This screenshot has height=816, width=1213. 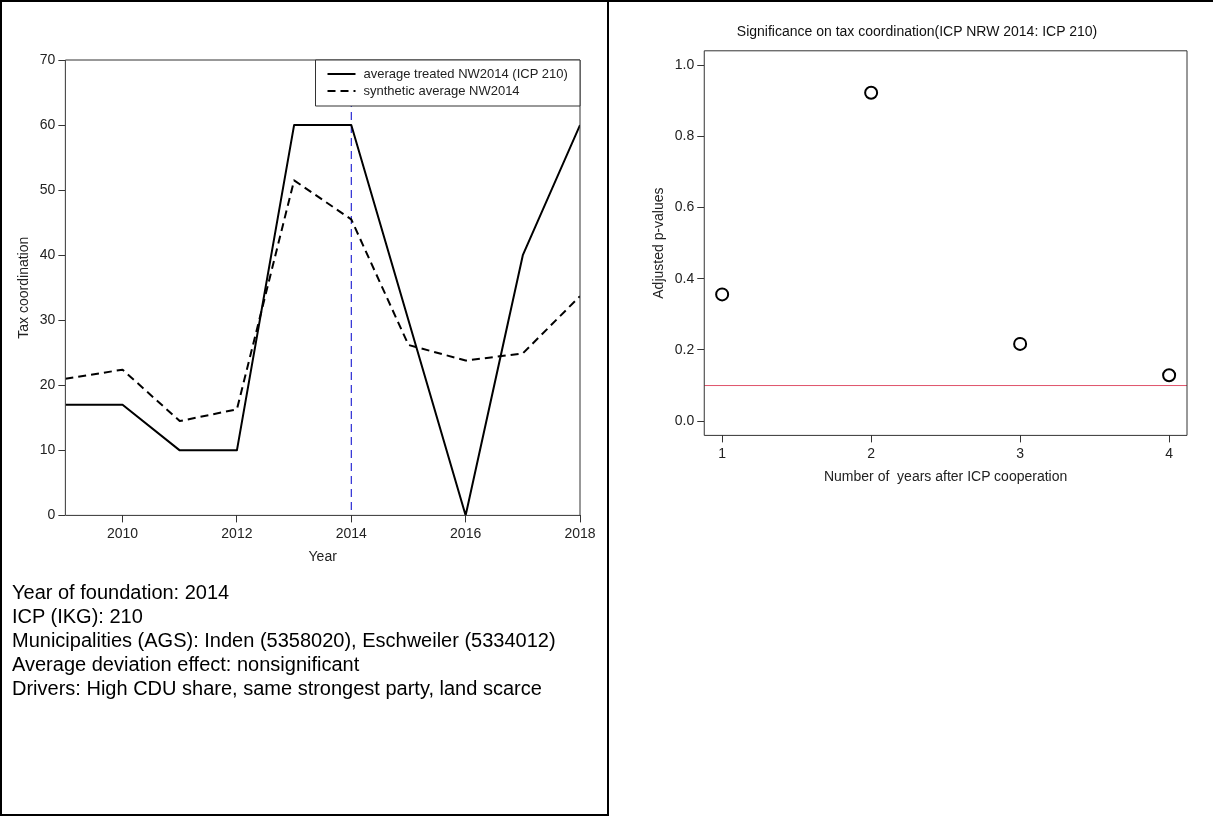 What do you see at coordinates (684, 348) in the screenshot?
I see `y-tick-label: 0.2` at bounding box center [684, 348].